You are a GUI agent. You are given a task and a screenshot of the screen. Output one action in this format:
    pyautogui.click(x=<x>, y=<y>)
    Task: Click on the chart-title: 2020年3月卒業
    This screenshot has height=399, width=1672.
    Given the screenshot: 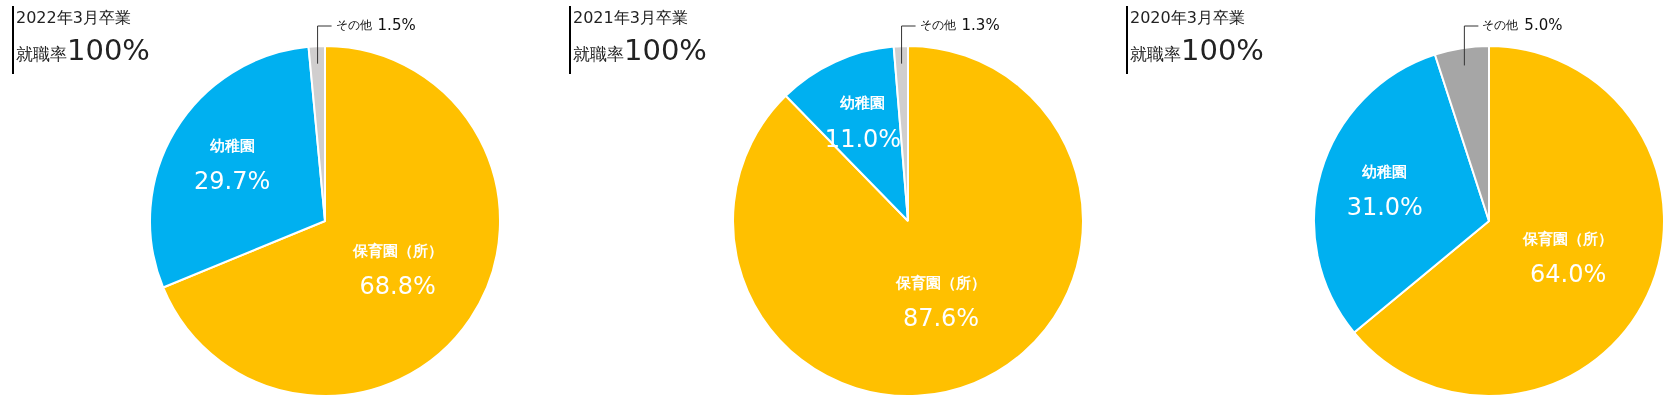 What is the action you would take?
    pyautogui.click(x=1188, y=18)
    